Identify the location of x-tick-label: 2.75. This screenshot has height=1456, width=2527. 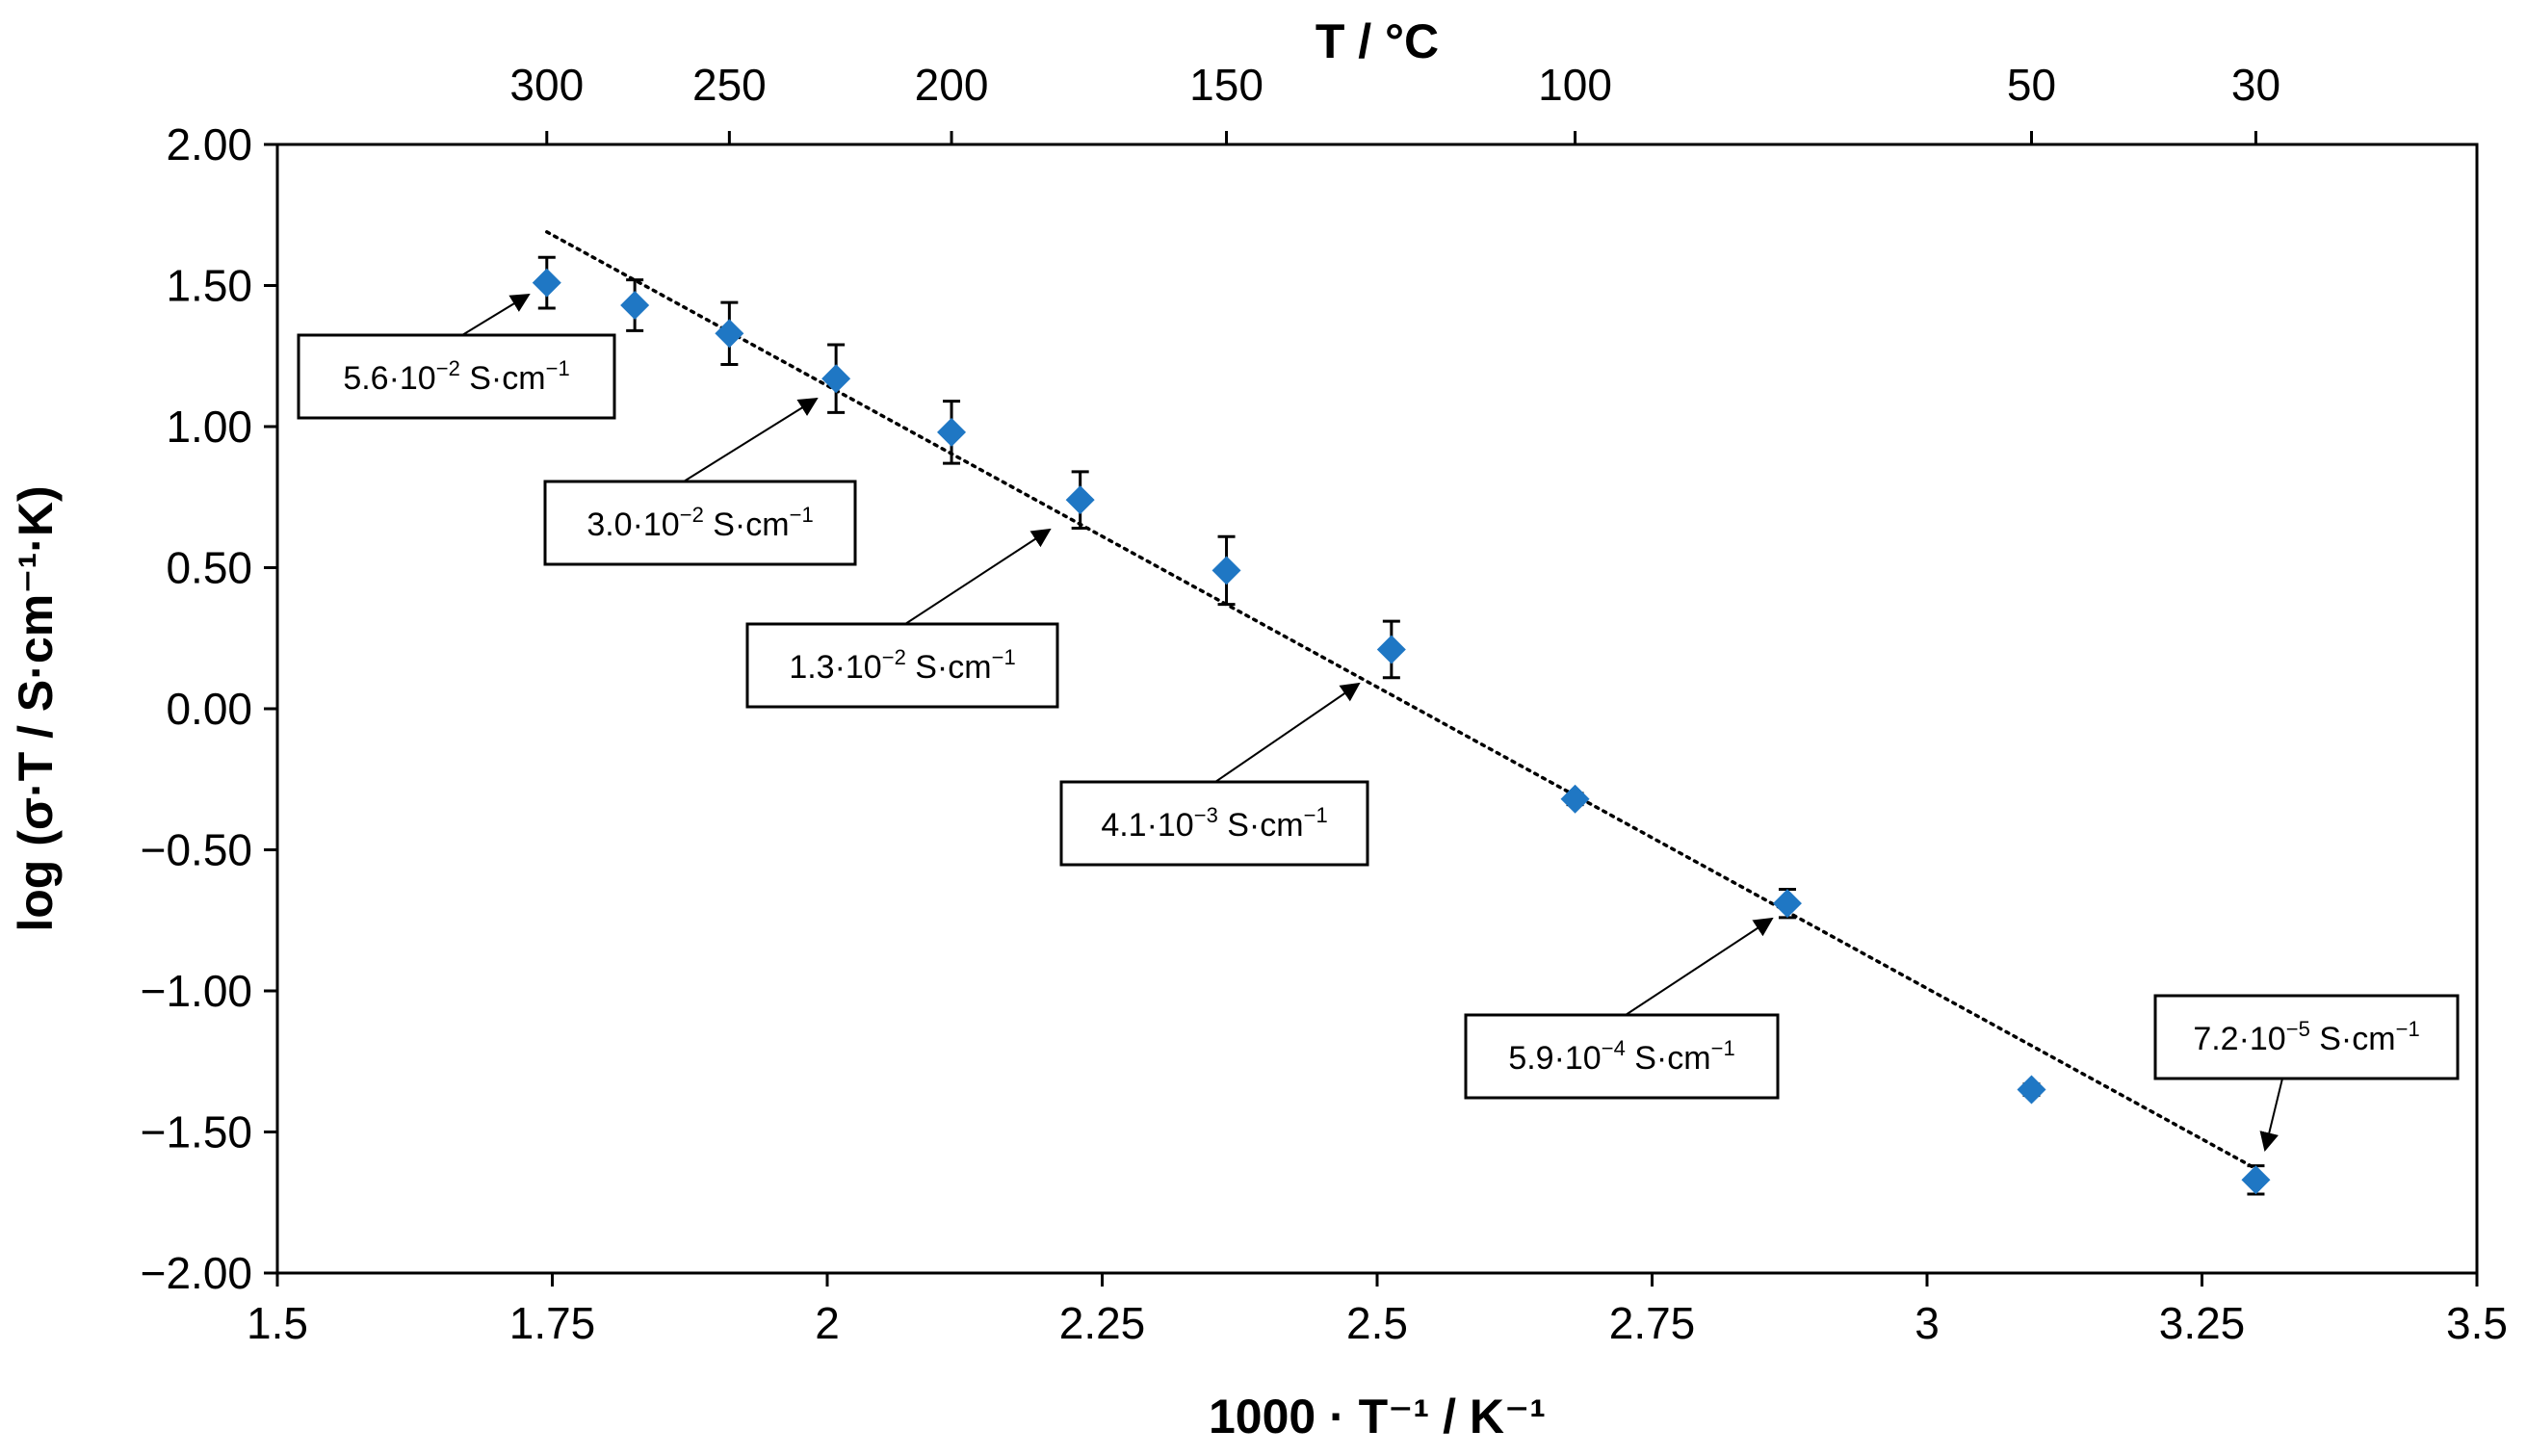
(1652, 1323).